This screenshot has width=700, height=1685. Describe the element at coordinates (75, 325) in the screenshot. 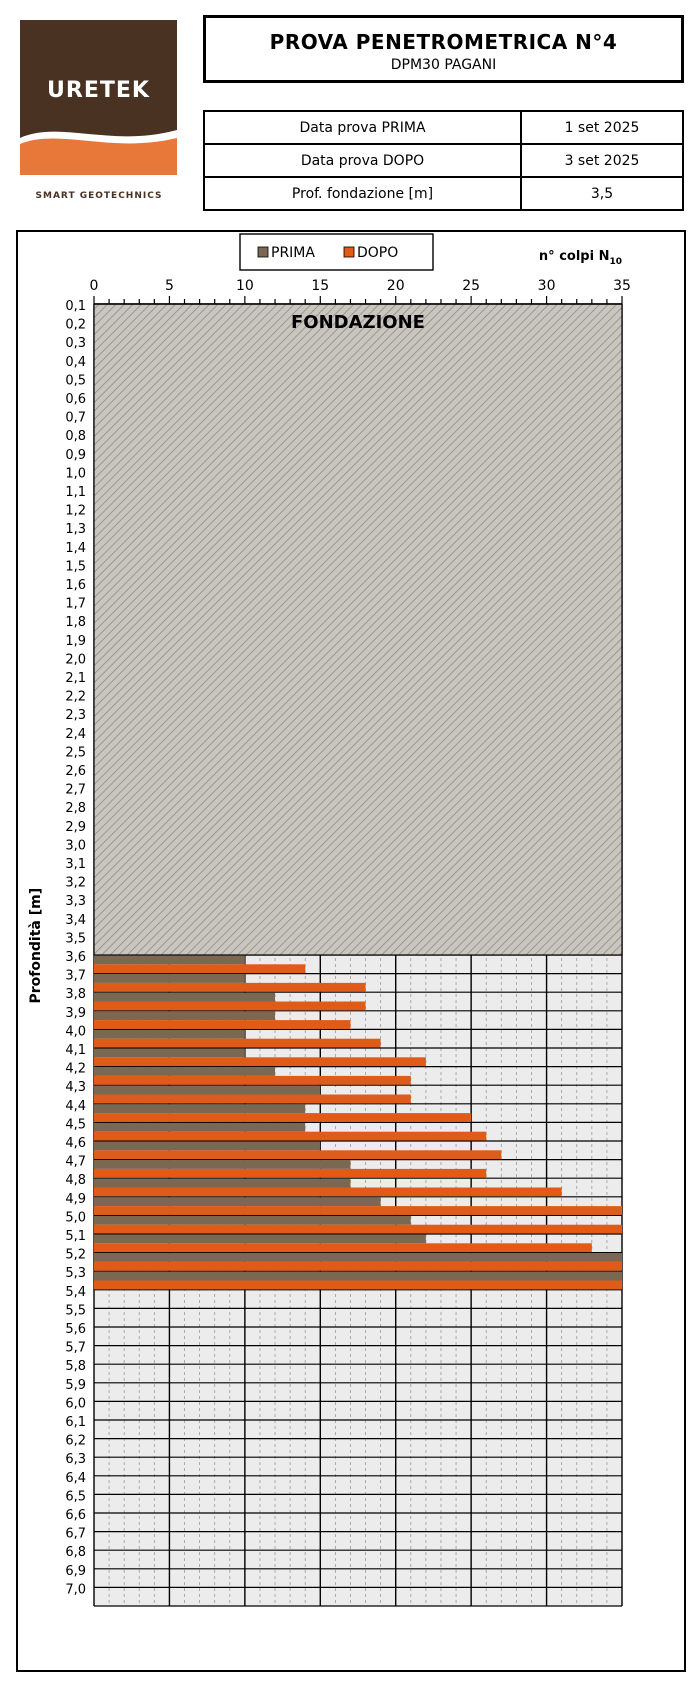

I see `y-tick-label: 0,2` at that location.